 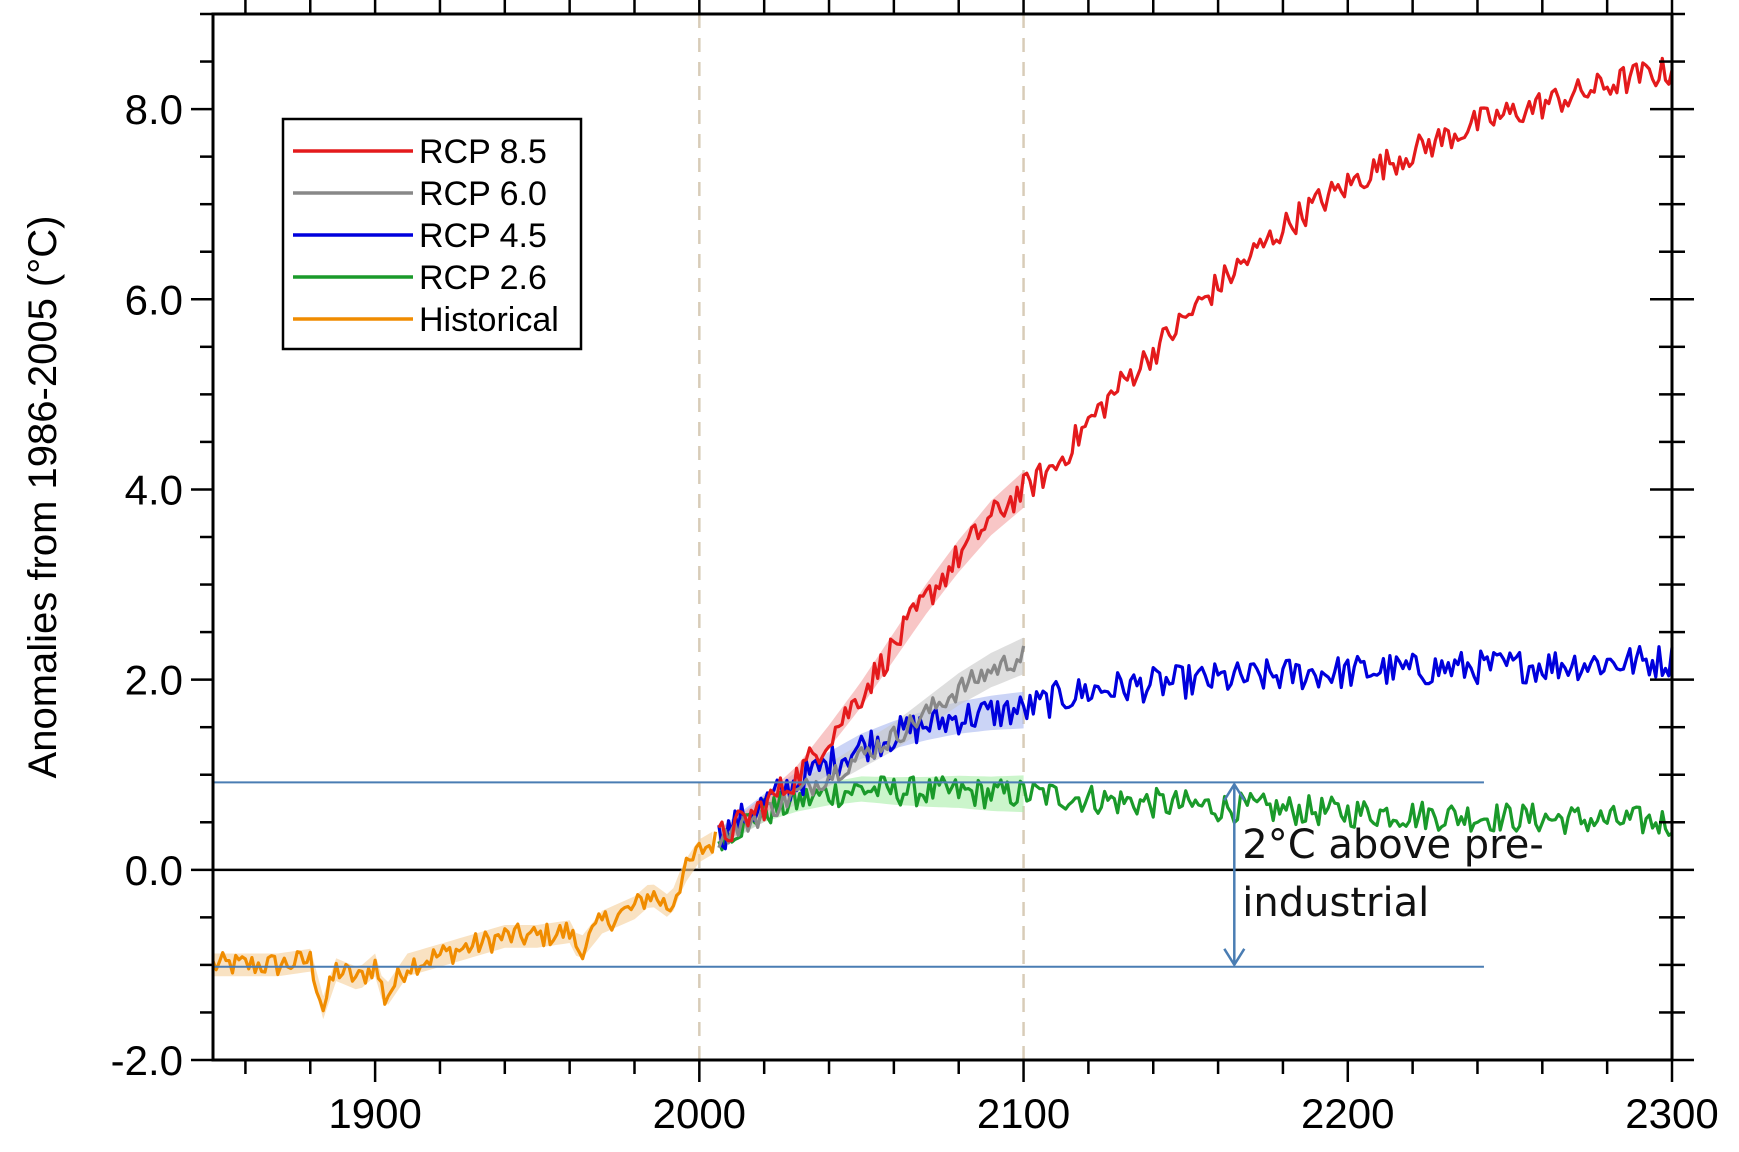 What do you see at coordinates (154, 299) in the screenshot?
I see `y-tick-label-6: 6.0` at bounding box center [154, 299].